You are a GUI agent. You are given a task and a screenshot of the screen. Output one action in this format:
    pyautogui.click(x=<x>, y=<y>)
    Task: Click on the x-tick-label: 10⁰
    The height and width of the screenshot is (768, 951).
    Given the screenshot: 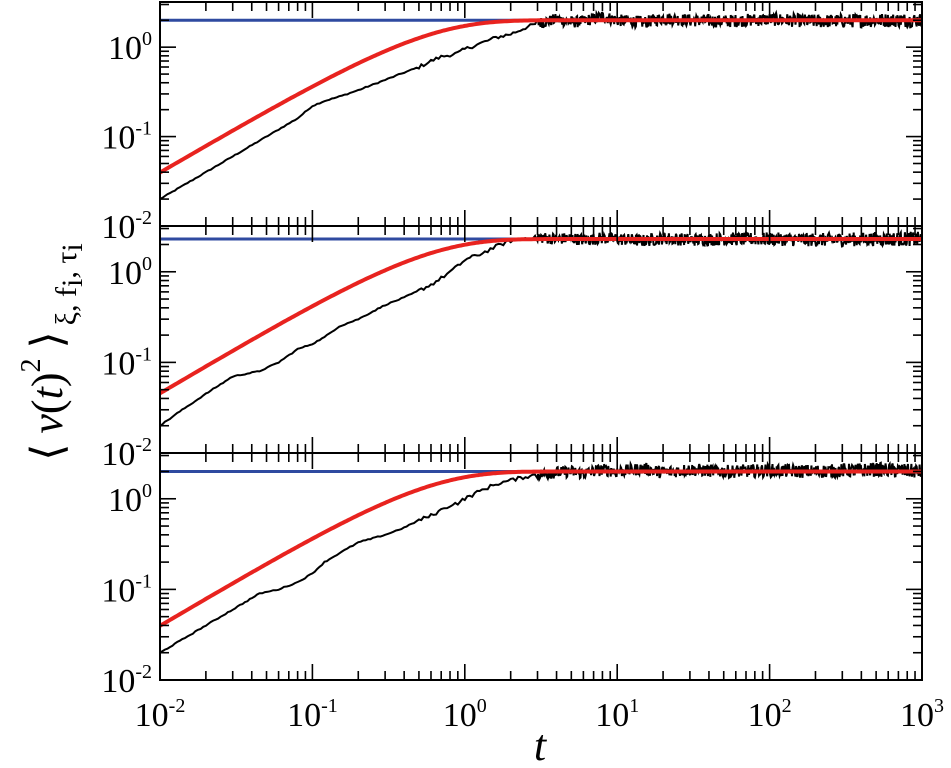 What is the action you would take?
    pyautogui.click(x=465, y=714)
    